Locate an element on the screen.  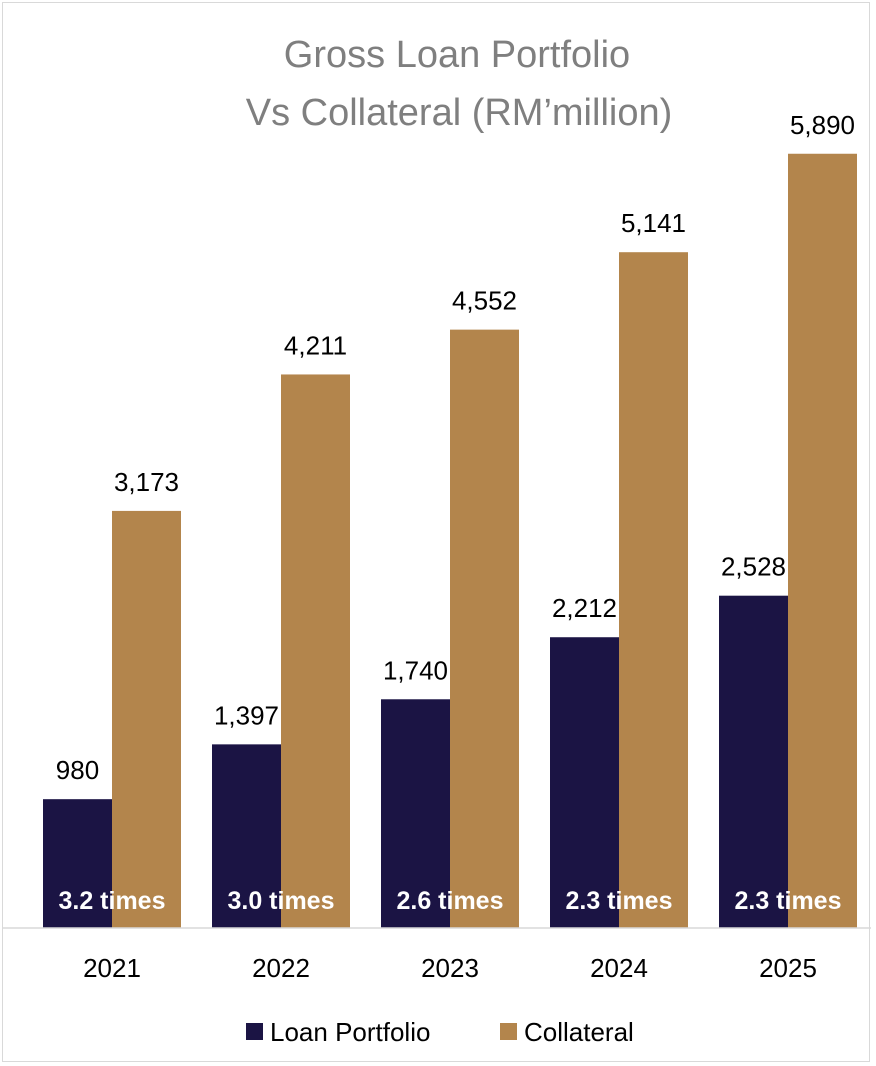
value-label-collateral-2025: 5,890 is located at coordinates (822, 125).